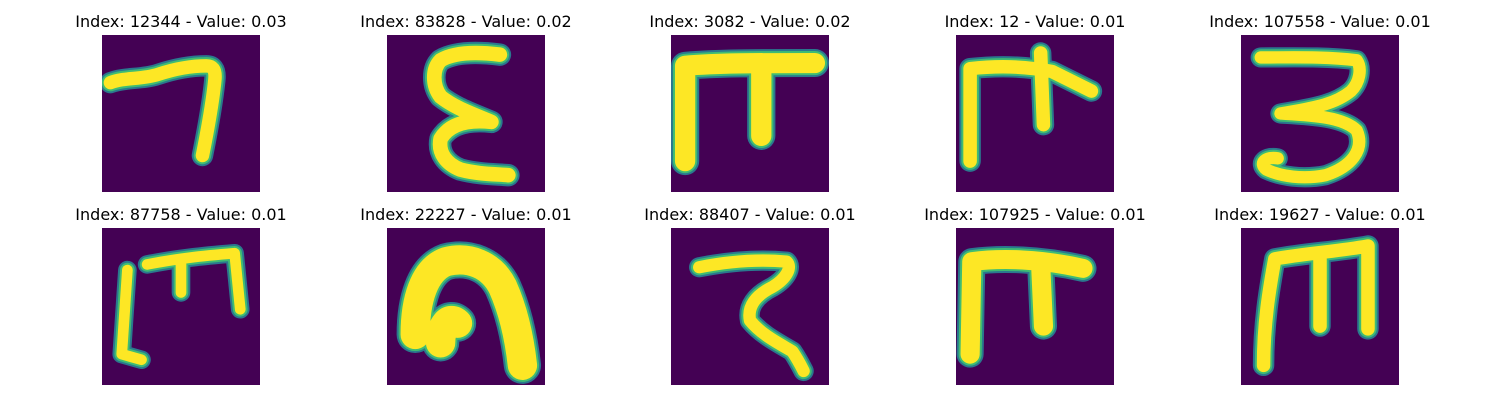 This screenshot has height=400, width=1500. What do you see at coordinates (466, 21) in the screenshot?
I see `panel-title: Index: 83828 - Value: 0.02` at bounding box center [466, 21].